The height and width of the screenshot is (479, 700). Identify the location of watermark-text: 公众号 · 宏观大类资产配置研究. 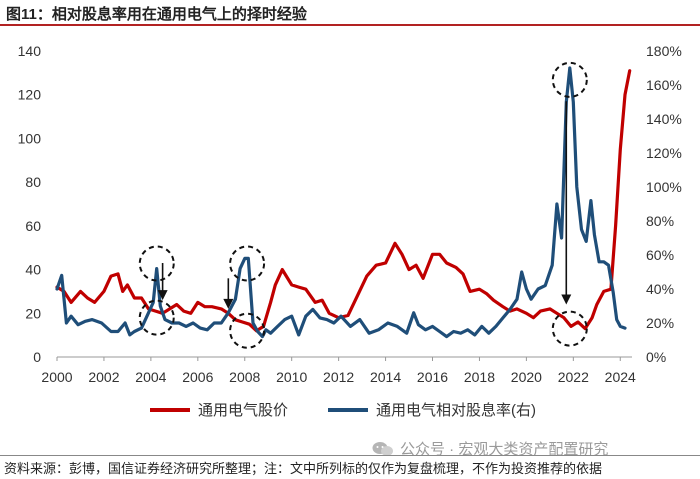
(504, 449).